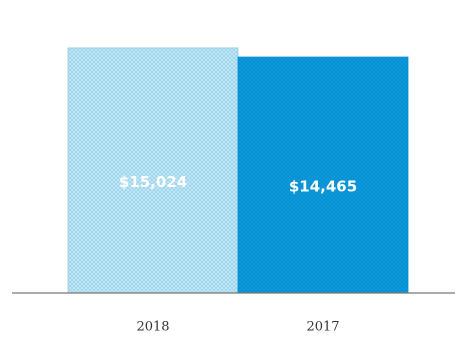 The image size is (463, 356). Describe the element at coordinates (238, 184) in the screenshot. I see `data-labels-group: $15,024 $14,465` at that location.